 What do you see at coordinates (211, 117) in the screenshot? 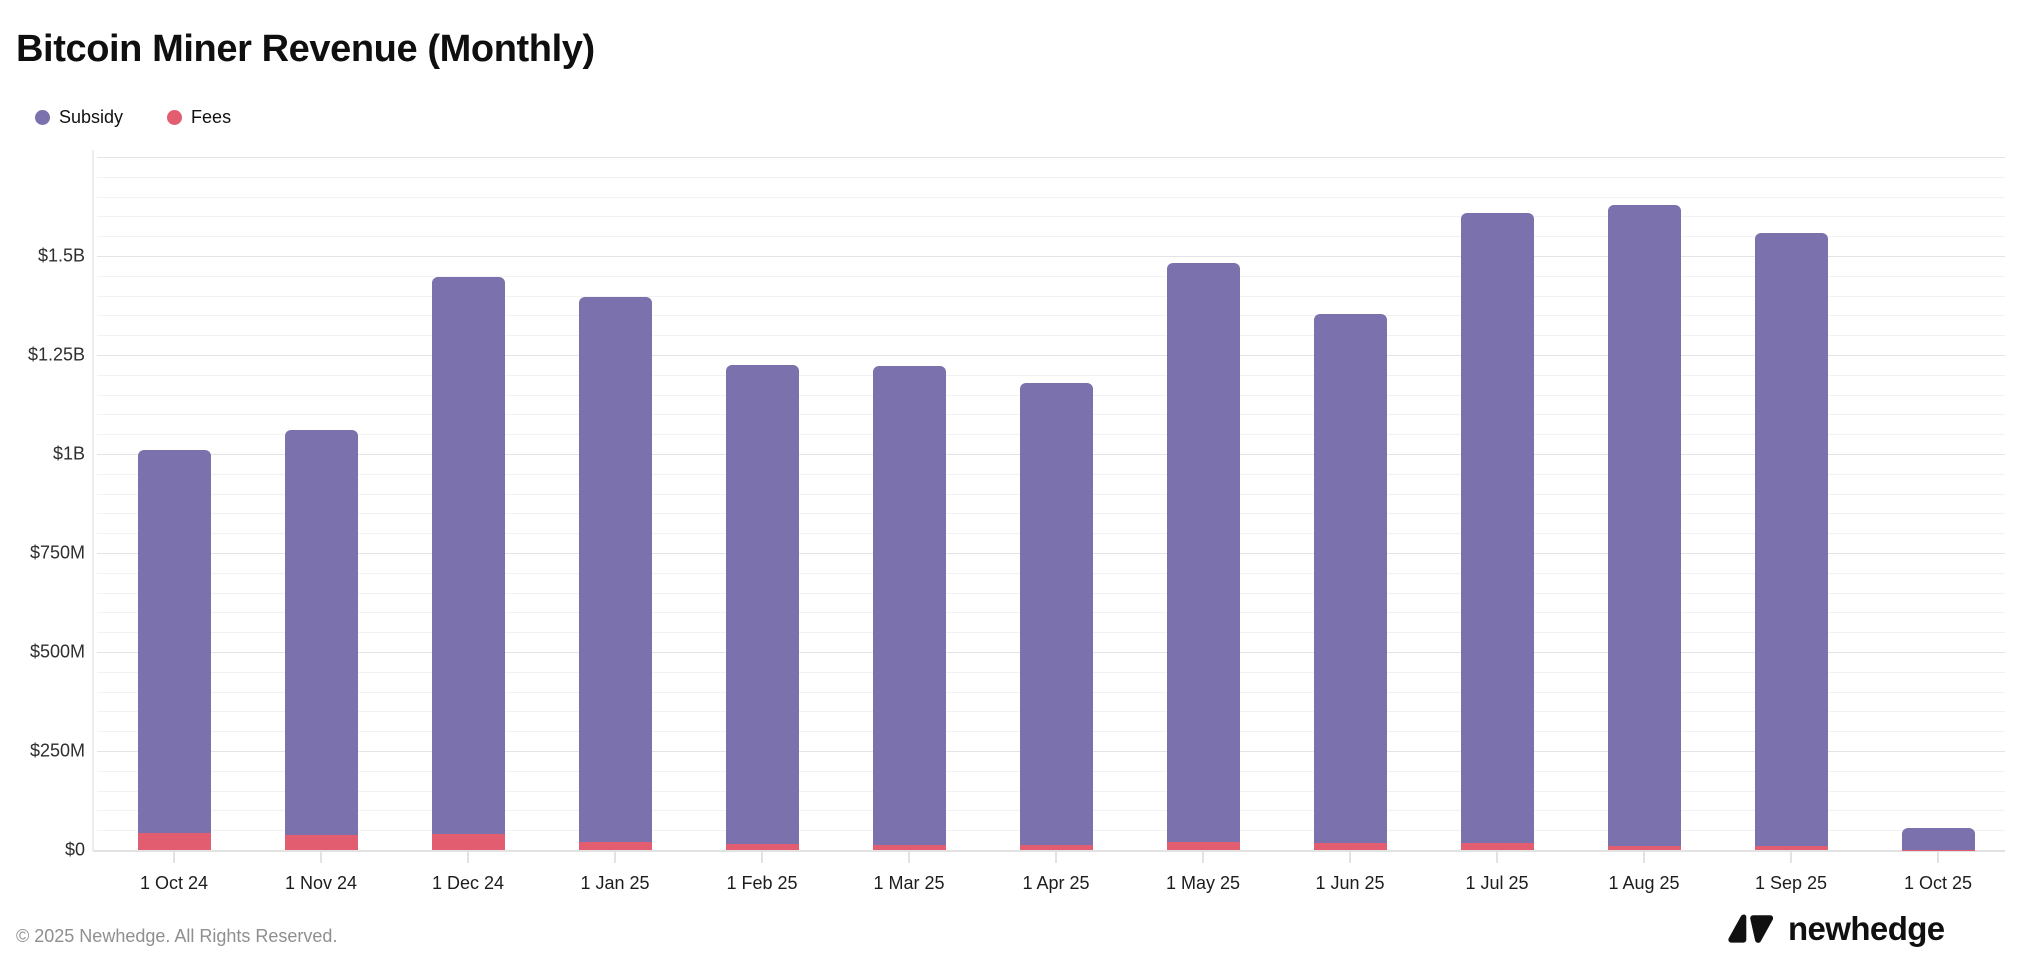
I see `legend-label-fees: Fees` at bounding box center [211, 117].